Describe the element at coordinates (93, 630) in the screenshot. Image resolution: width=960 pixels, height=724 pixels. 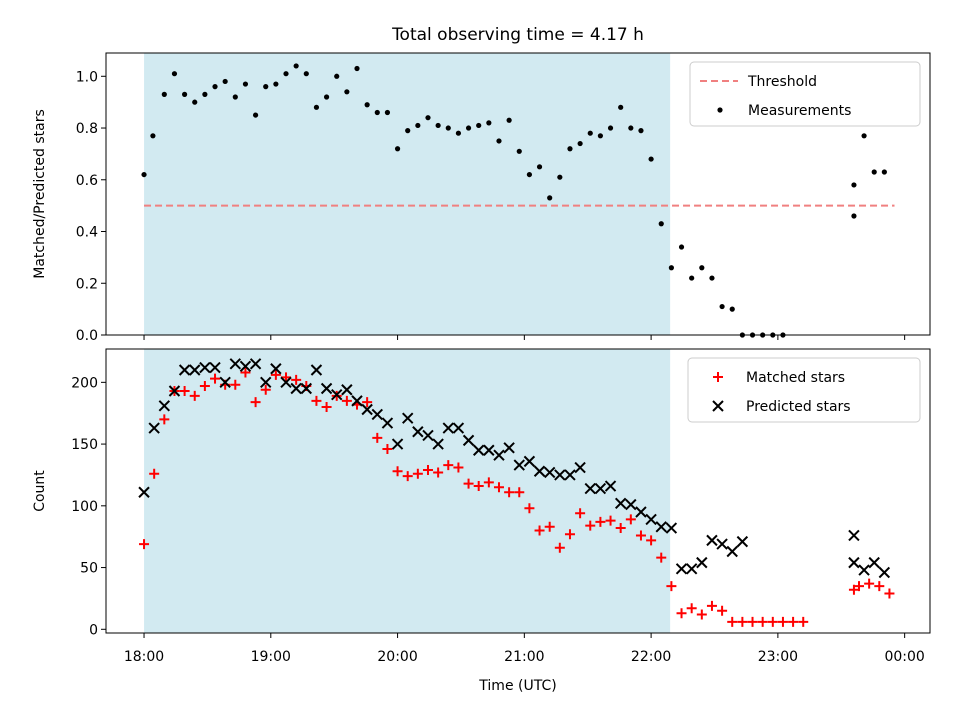
I see `y-tick-label: 0` at that location.